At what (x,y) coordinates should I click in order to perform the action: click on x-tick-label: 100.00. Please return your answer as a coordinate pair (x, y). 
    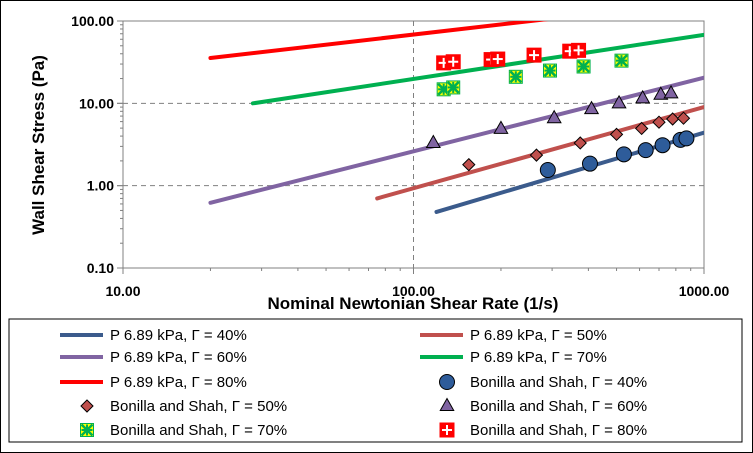
    Looking at the image, I should click on (413, 291).